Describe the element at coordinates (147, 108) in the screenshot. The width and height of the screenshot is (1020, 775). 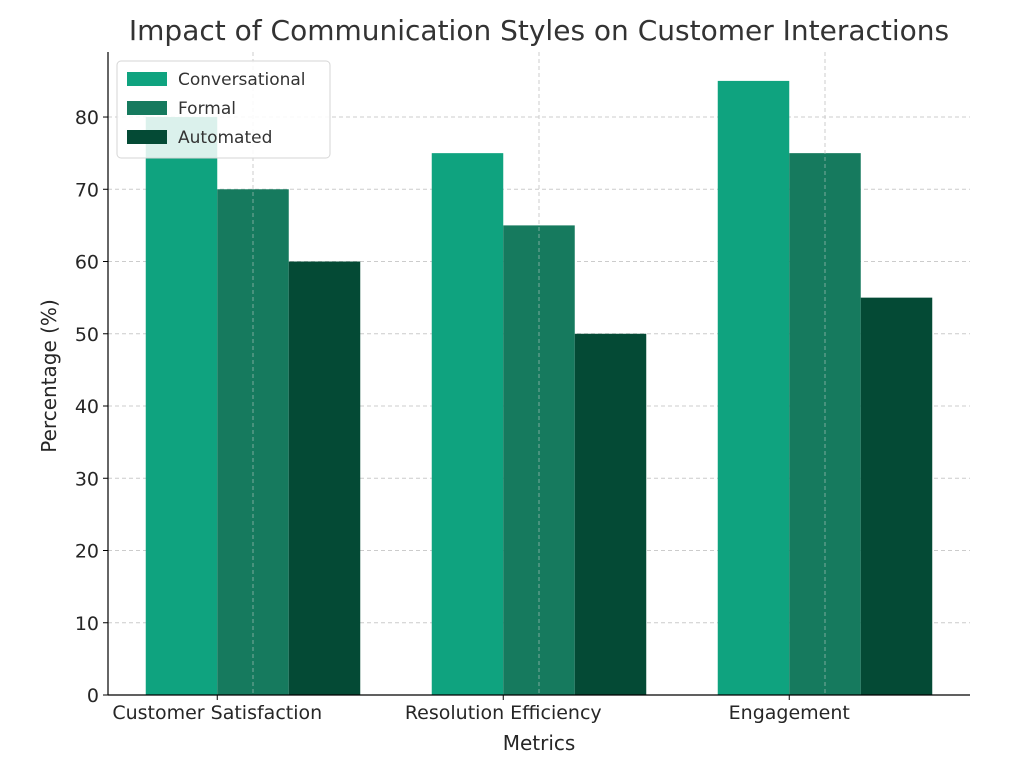
I see `legend-swatch-formal` at that location.